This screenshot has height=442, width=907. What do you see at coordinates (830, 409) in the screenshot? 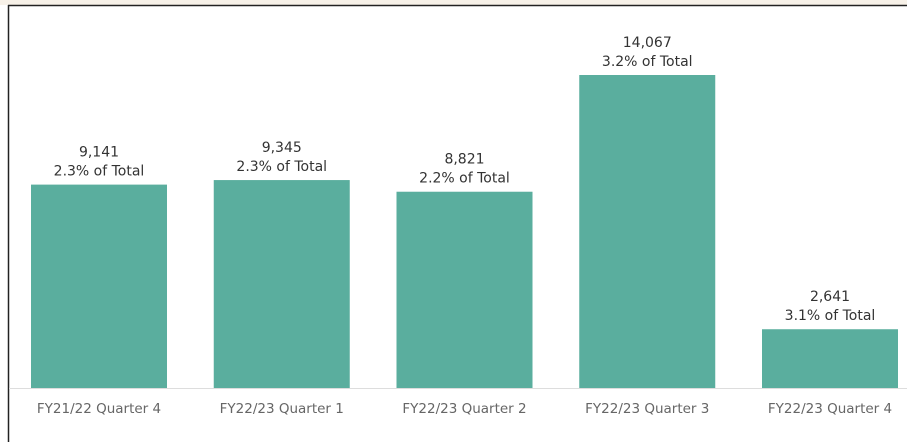
I see `x-tick-label: FY22/23 Quarter 4` at bounding box center [830, 409].